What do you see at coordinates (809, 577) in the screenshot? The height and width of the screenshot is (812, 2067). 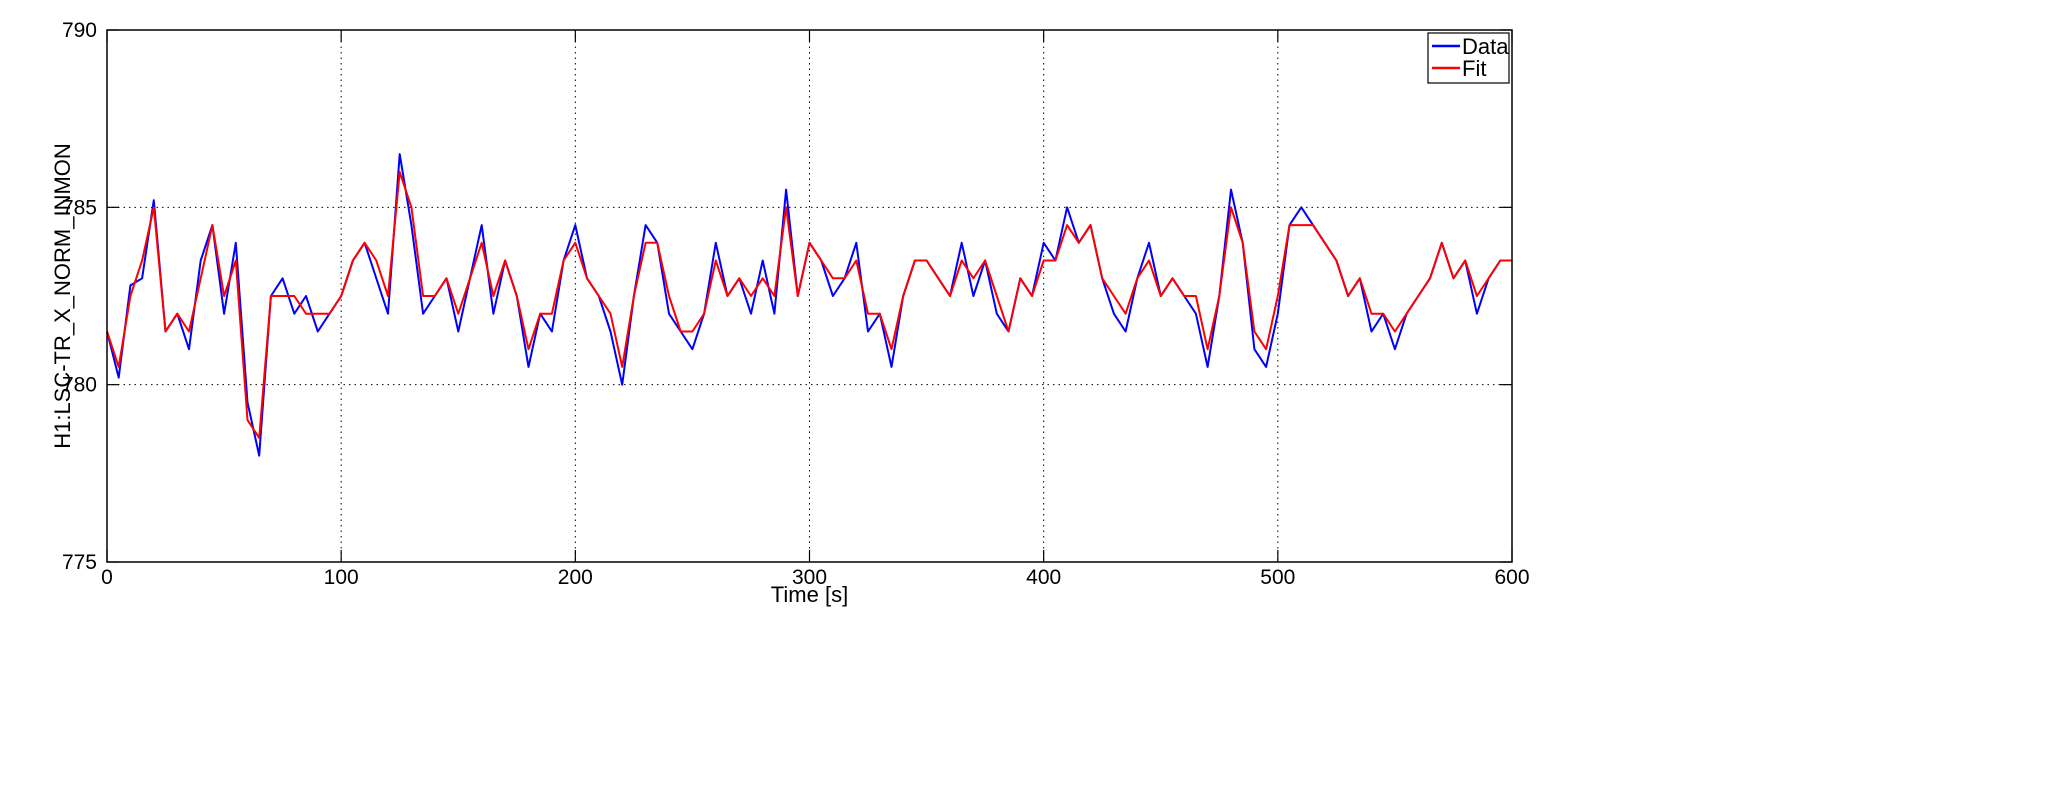 I see `x-tick-label: 300` at bounding box center [809, 577].